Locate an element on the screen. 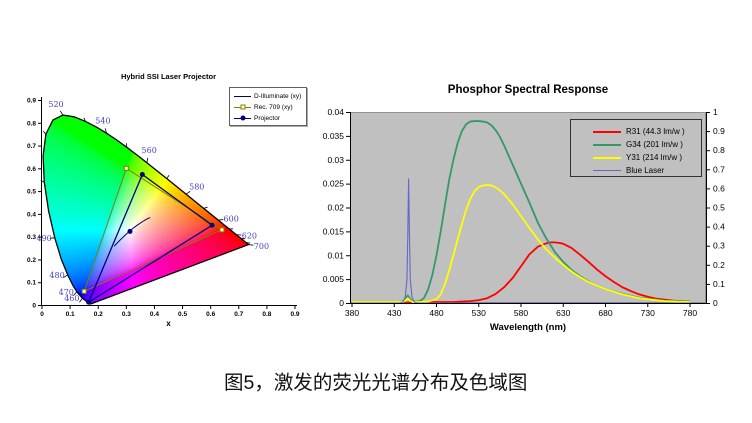 This screenshot has width=752, height=423. legend-item-2: Projector is located at coordinates (269, 118).